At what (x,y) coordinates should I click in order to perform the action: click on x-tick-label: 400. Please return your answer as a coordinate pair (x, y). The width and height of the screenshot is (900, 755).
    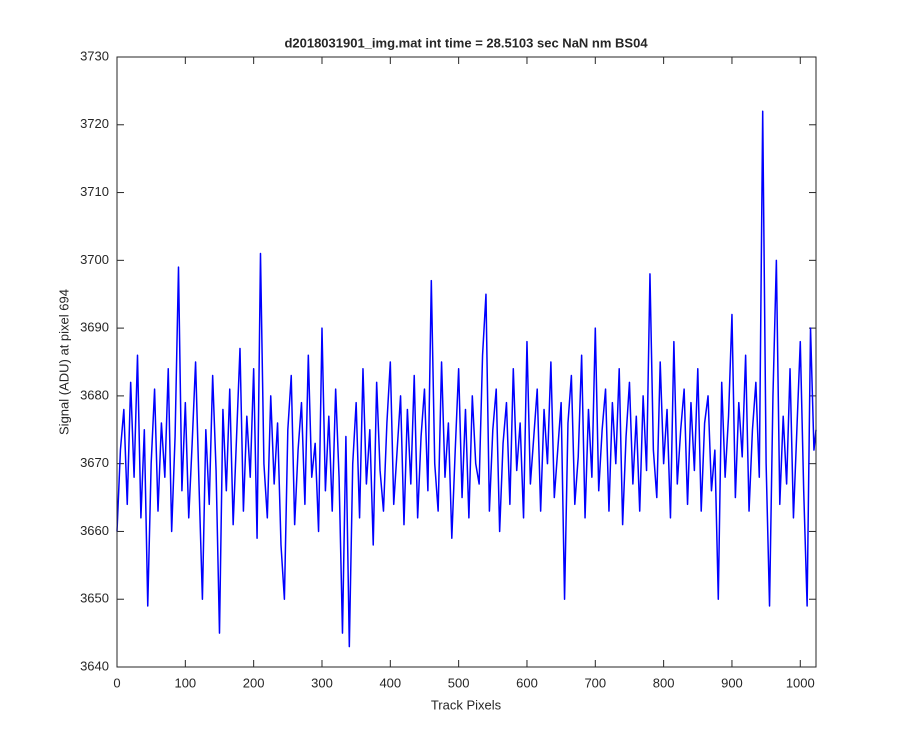
    Looking at the image, I should click on (390, 682).